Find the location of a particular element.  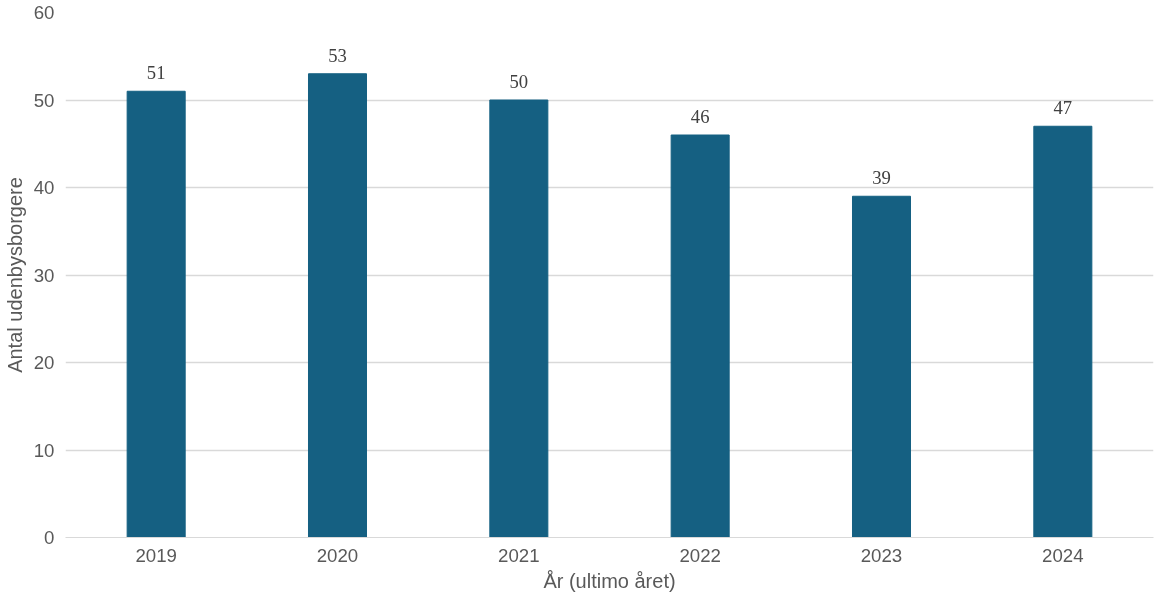

y-tick-label: 30 is located at coordinates (44, 275).